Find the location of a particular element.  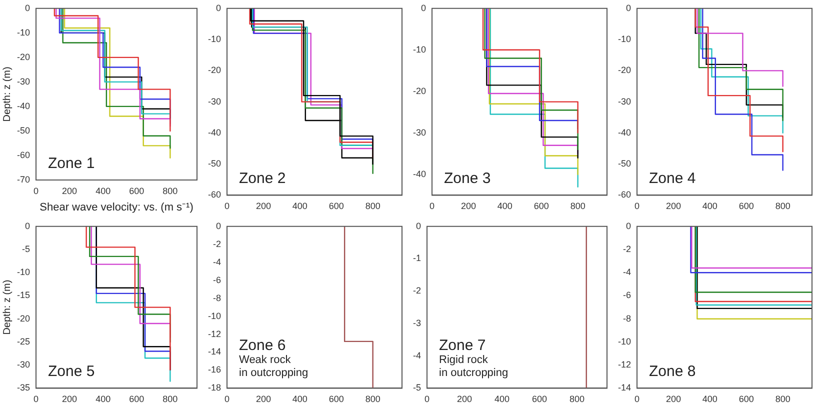

annotation: Zone 6 is located at coordinates (262, 345).